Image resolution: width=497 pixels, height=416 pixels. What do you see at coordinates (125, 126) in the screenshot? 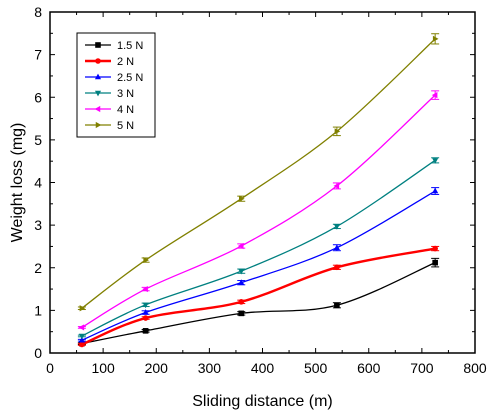
I see `legend-label: 5 N` at bounding box center [125, 126].